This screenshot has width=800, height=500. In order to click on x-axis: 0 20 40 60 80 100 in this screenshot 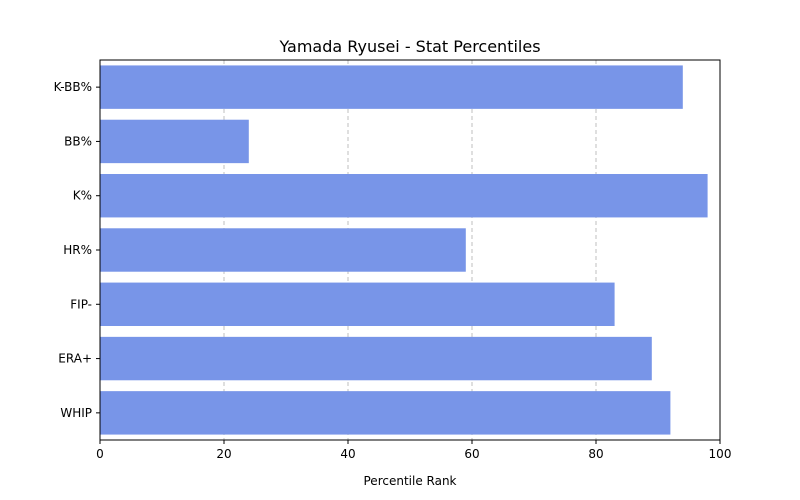, I will do `click(413, 450)`.